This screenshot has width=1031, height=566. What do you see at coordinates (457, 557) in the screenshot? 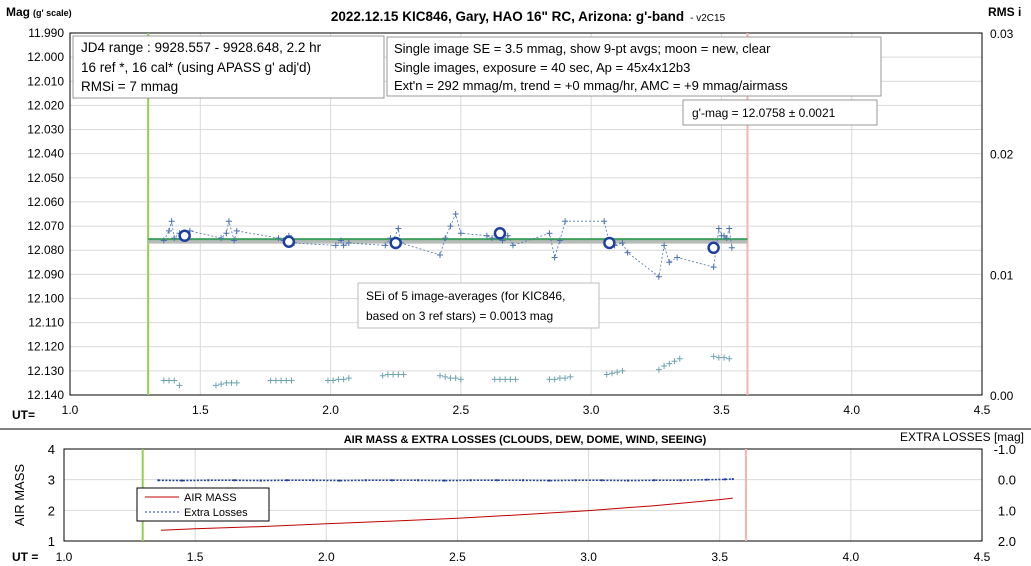
I see `bottom-x-tick: 2.5` at bounding box center [457, 557].